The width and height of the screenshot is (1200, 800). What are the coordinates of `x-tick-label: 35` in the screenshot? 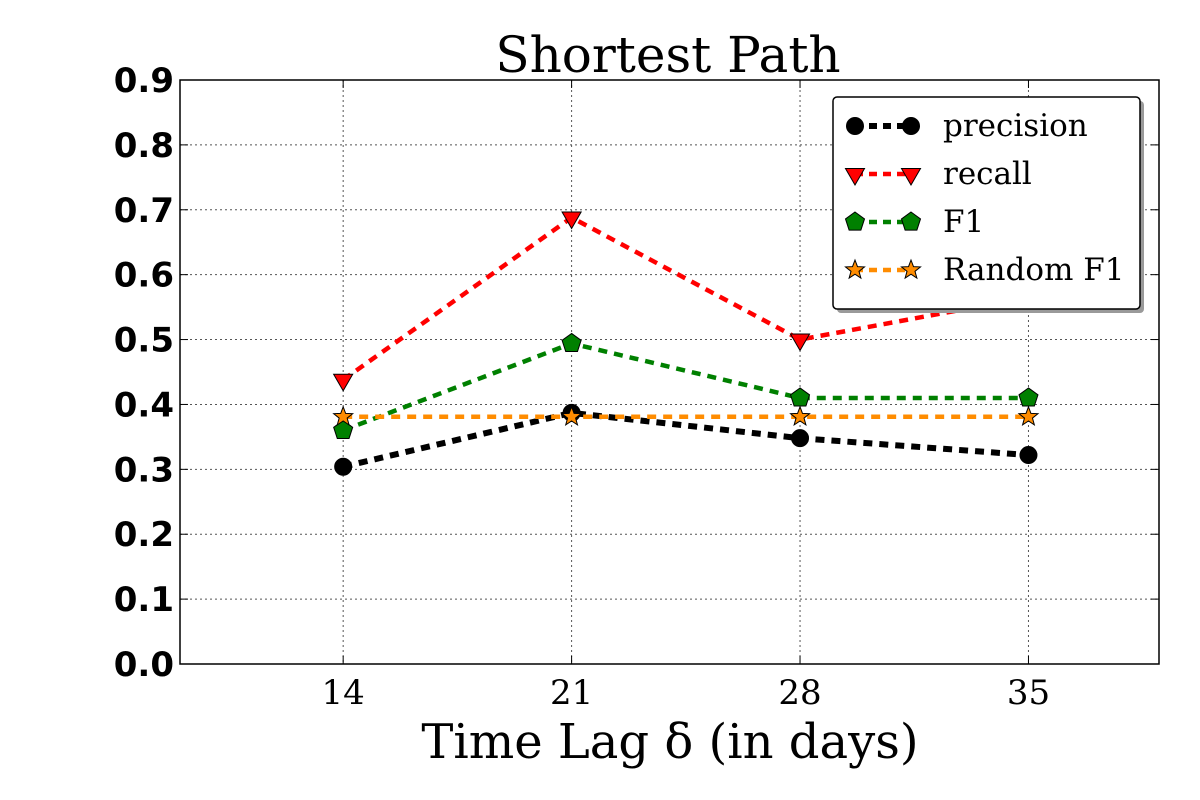 It's located at (1028, 693).